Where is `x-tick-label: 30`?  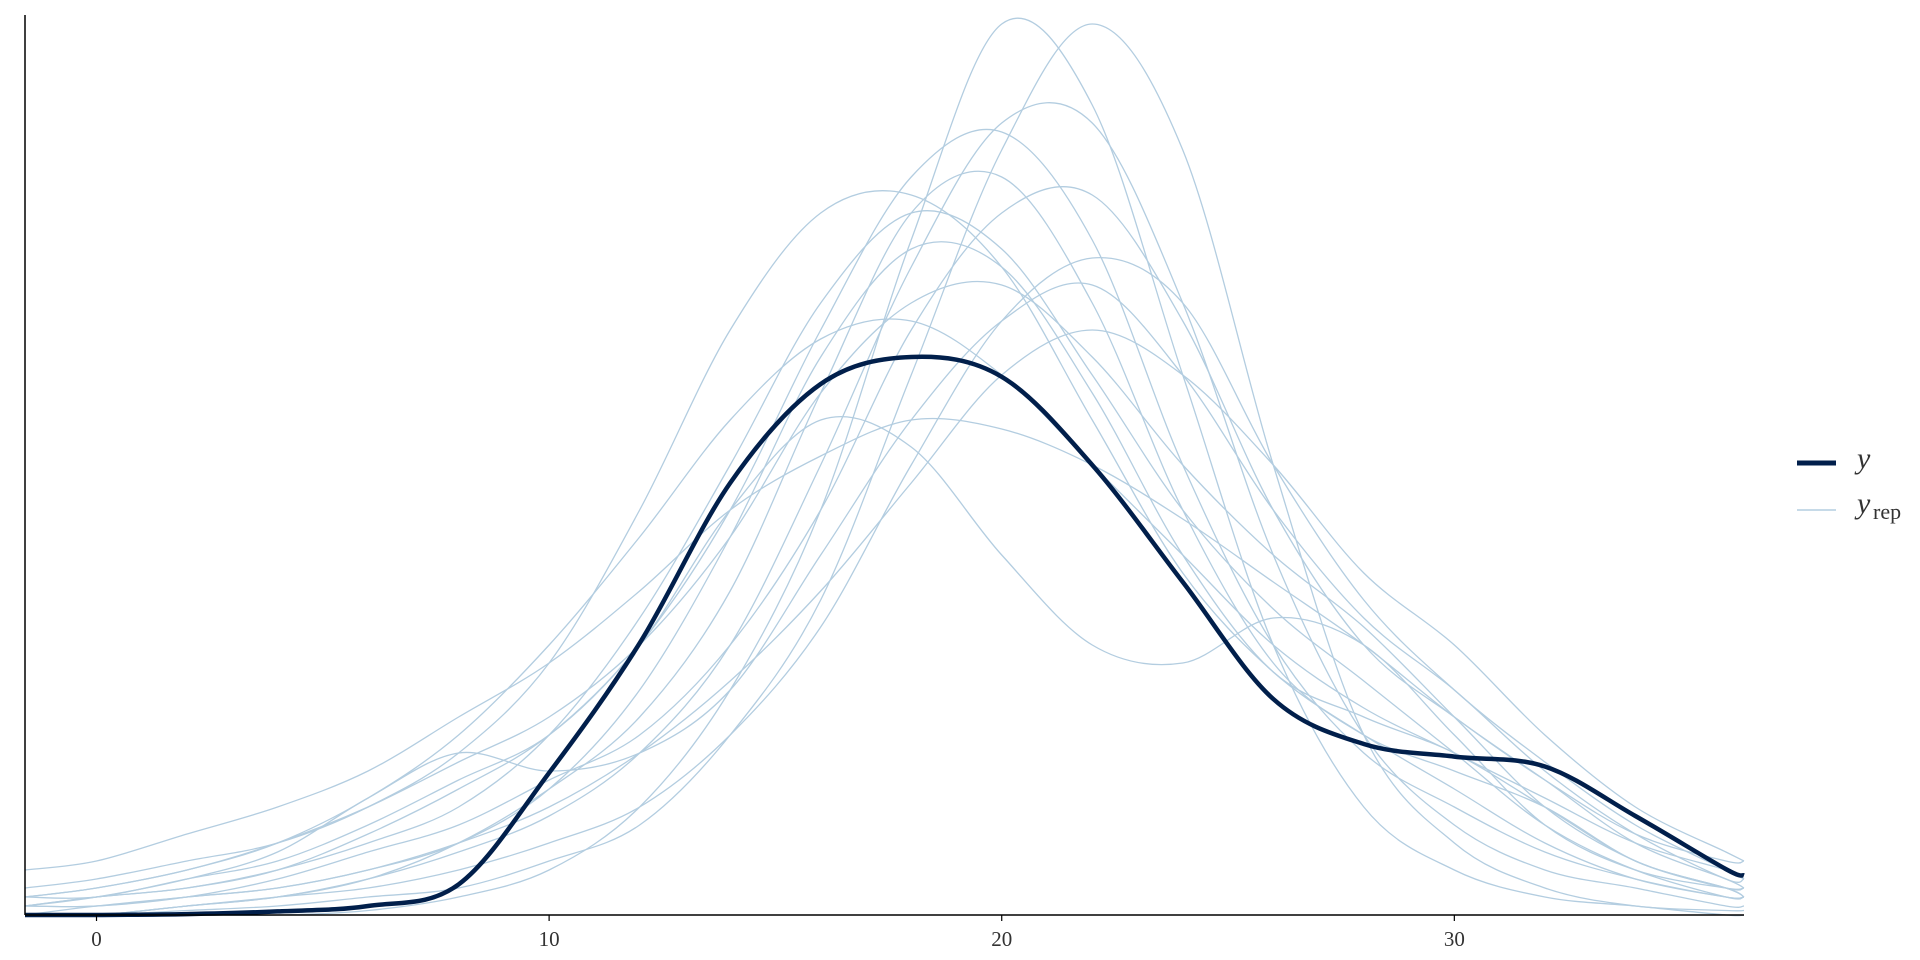
x-tick-label: 30 is located at coordinates (1454, 939).